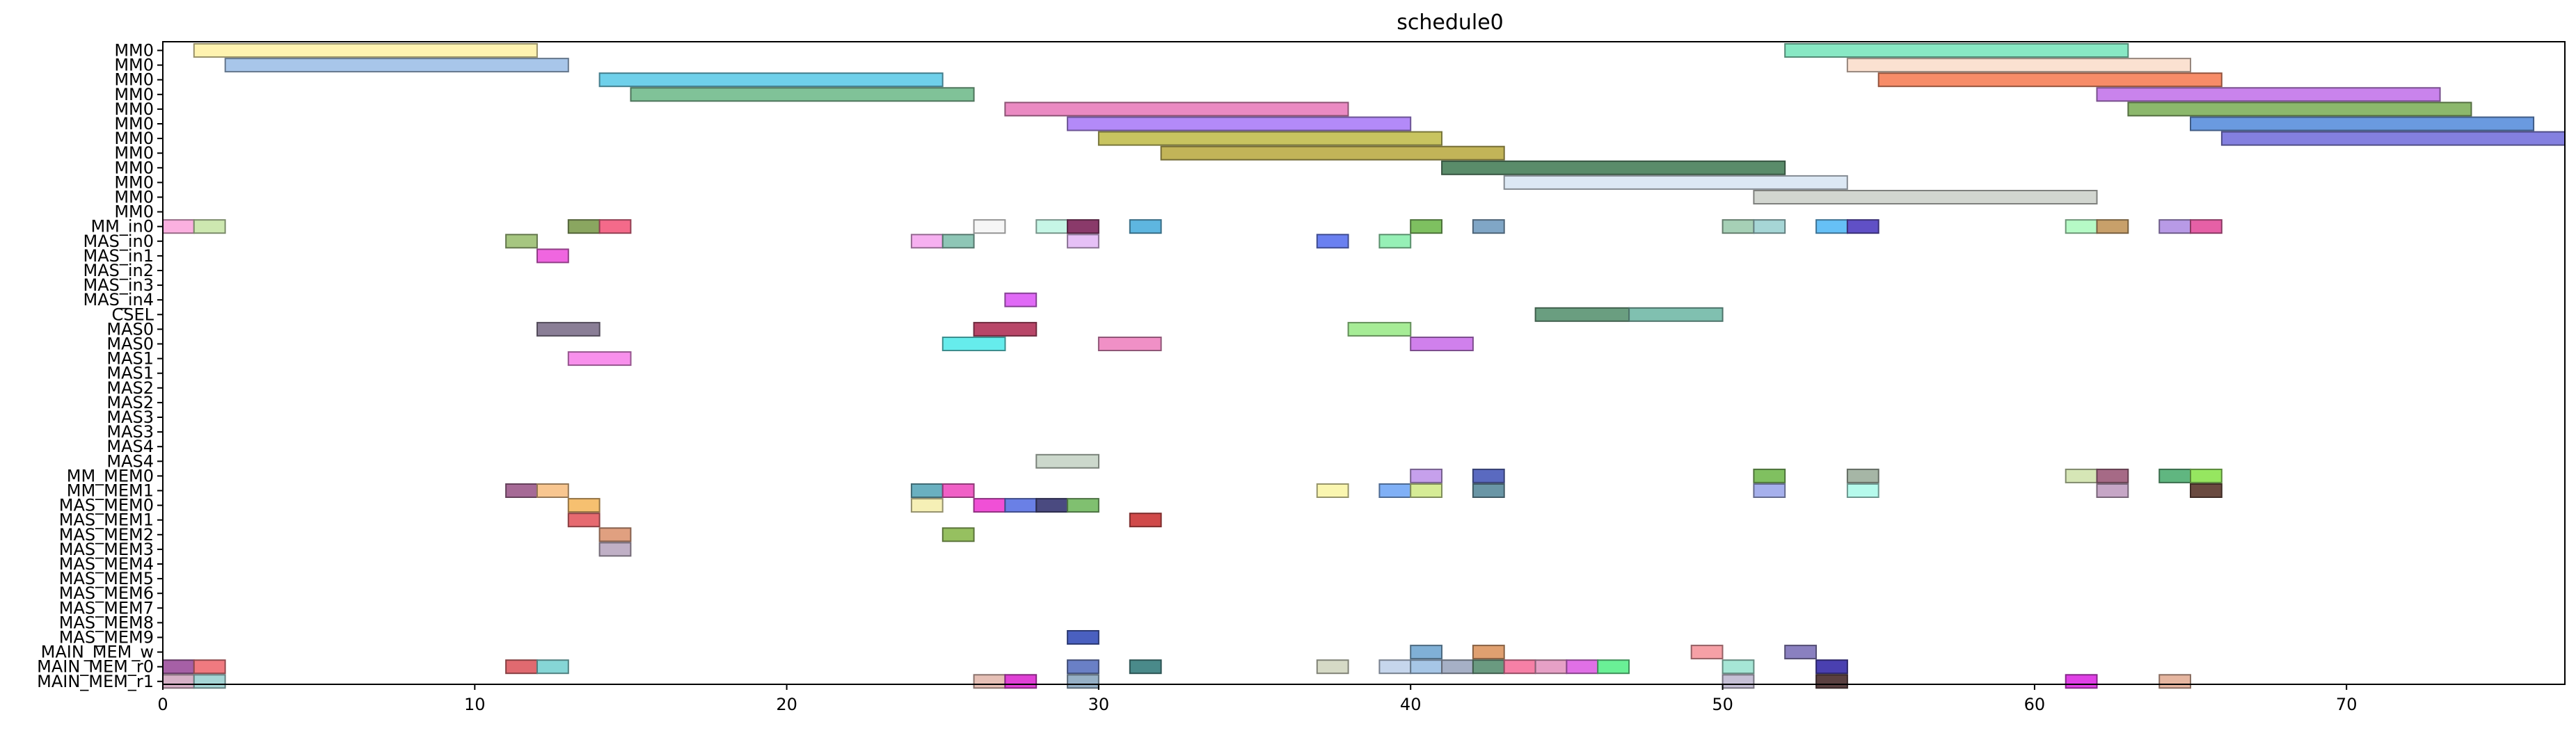  I want to click on x-tick-label: 50, so click(1722, 704).